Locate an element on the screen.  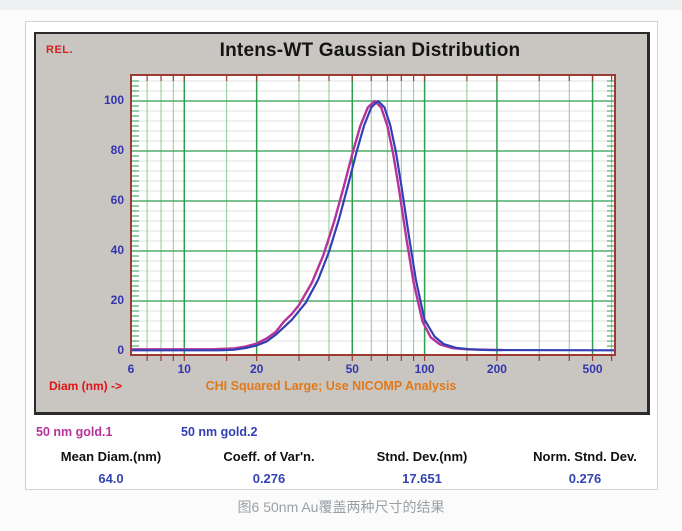
x-tick-label: 200 is located at coordinates (496, 369).